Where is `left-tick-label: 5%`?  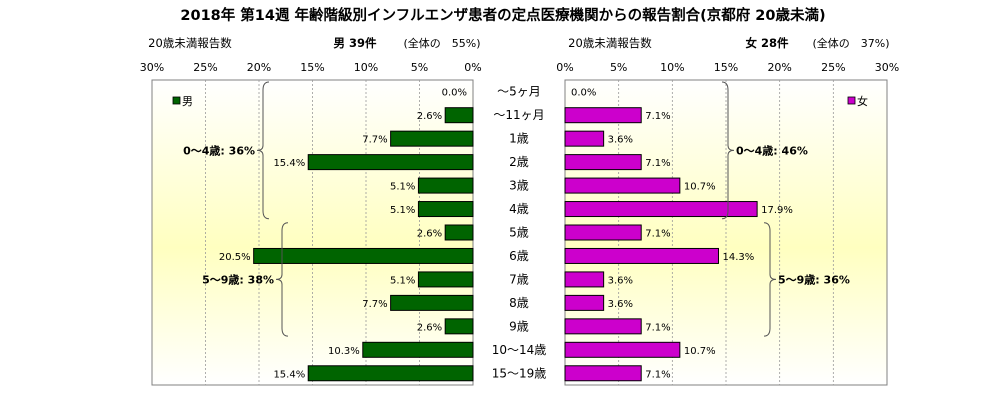
left-tick-label: 5% is located at coordinates (419, 67).